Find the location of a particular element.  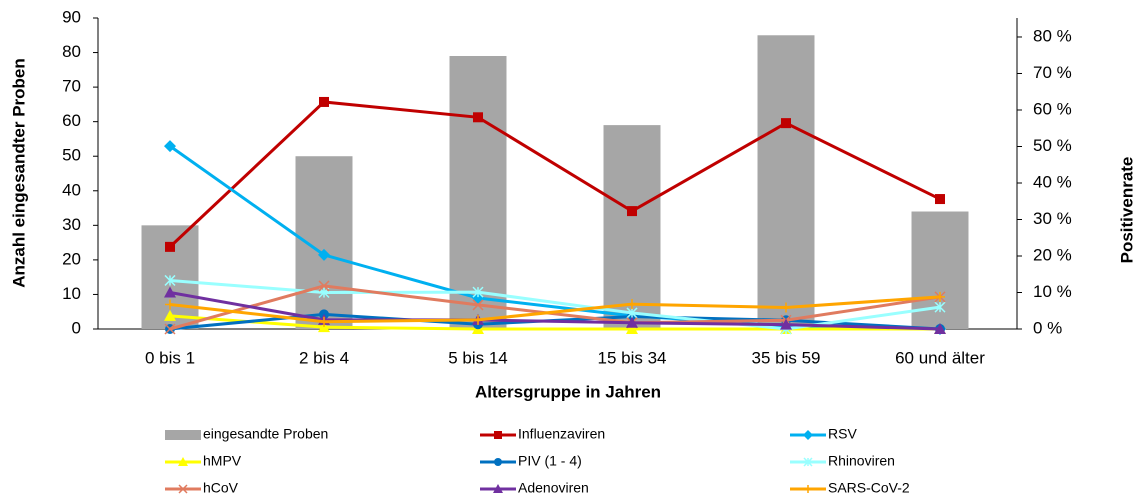

y2-tick-label: 30 % is located at coordinates (1052, 218).